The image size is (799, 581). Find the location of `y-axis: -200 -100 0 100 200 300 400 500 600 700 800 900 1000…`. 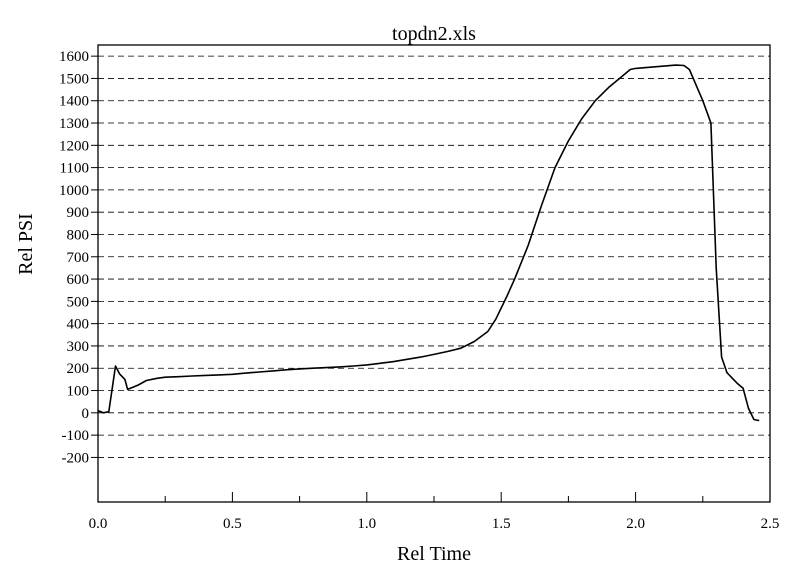

y-axis: -200 -100 0 100 200 300 400 500 600 700 800 900 1000… is located at coordinates (78, 257).